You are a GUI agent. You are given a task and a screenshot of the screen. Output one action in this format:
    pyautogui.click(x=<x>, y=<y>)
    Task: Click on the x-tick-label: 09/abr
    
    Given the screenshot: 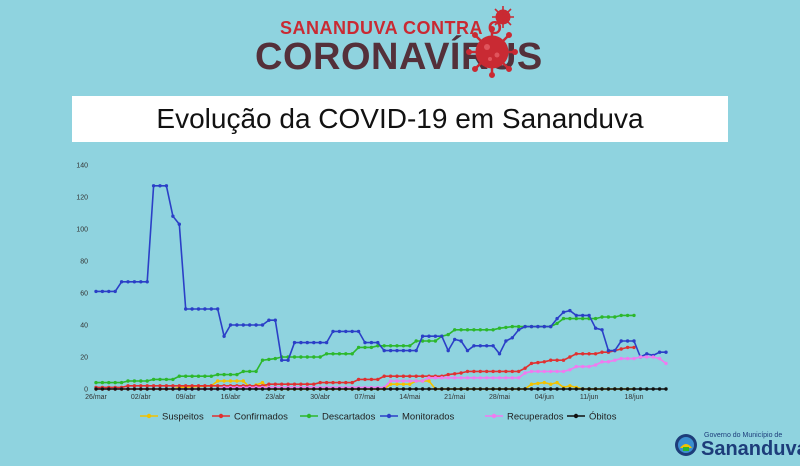 What is the action you would take?
    pyautogui.click(x=186, y=397)
    